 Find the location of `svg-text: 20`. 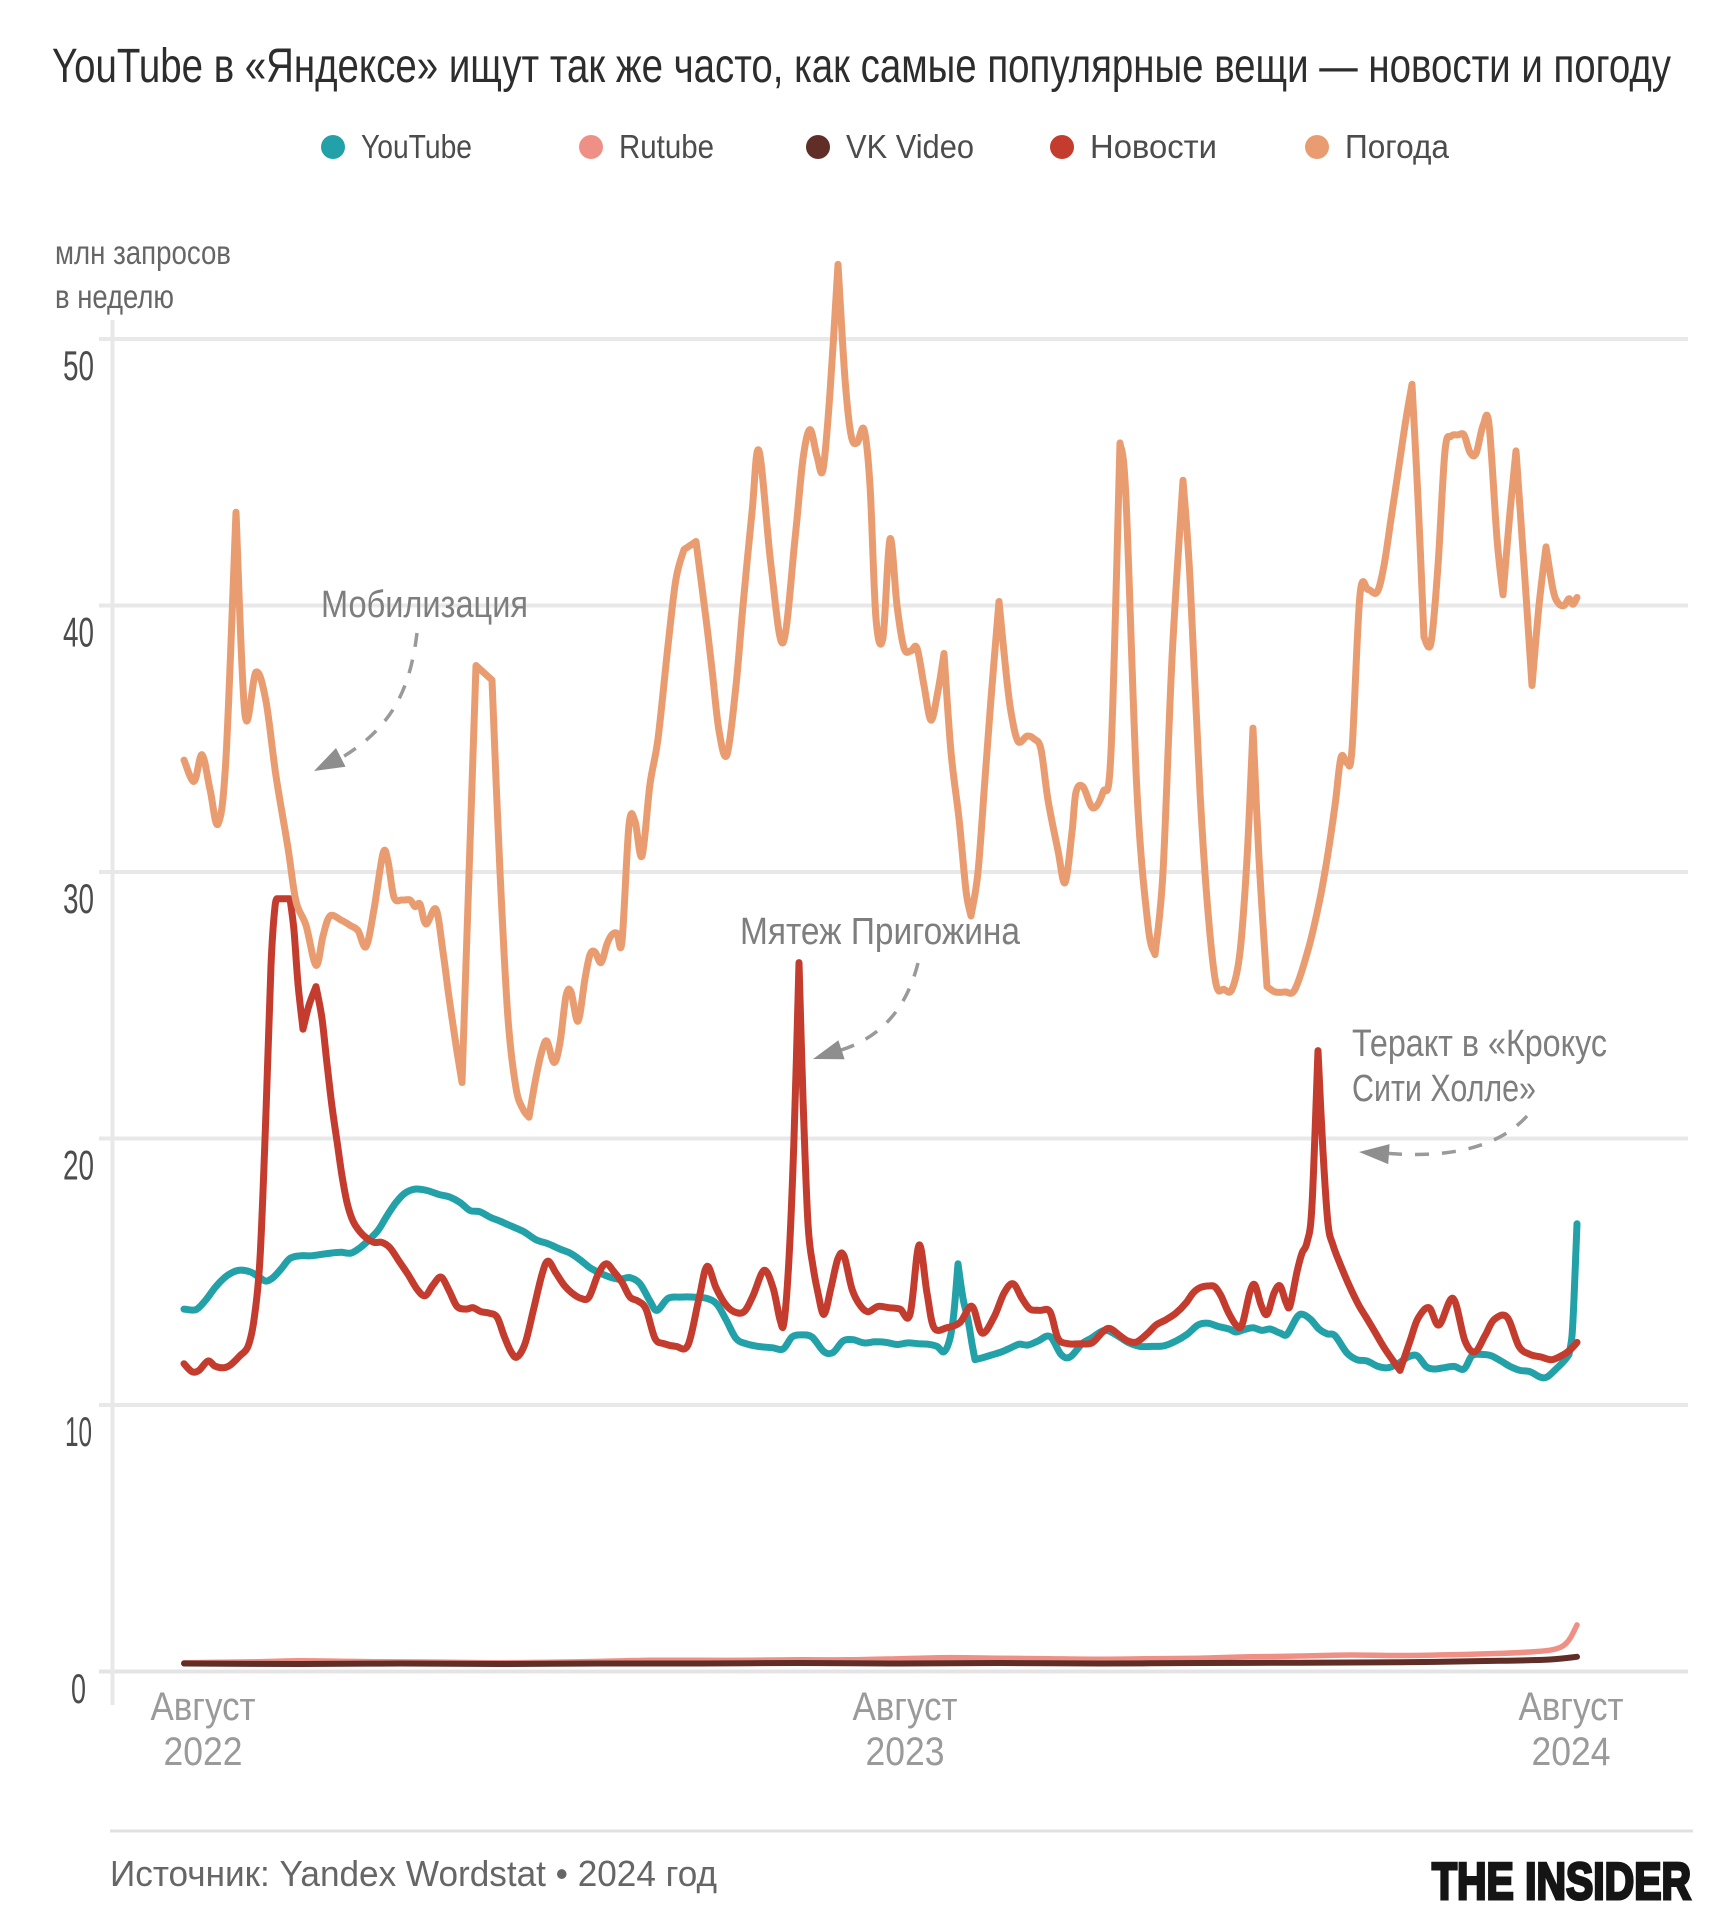

svg-text: 20 is located at coordinates (78, 1165).